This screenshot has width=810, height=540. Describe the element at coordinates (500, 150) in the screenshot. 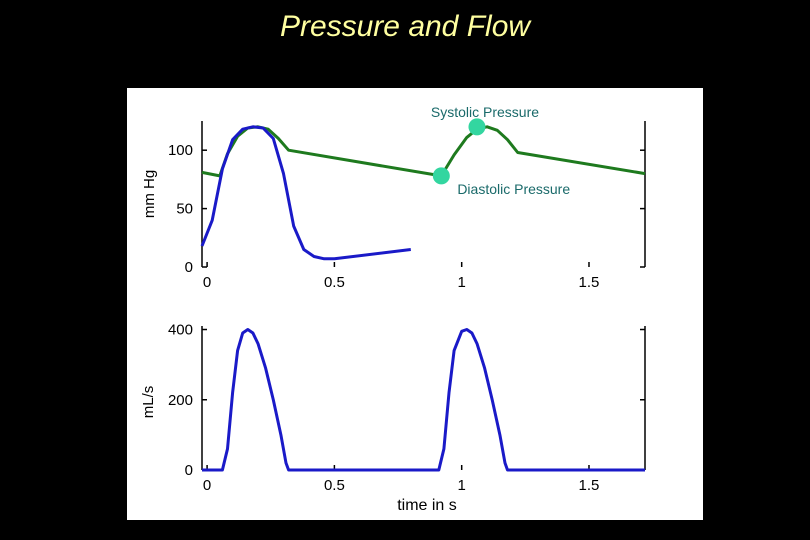

I see `pressure-markers: Systolic Pressure Diastolic Pressure` at that location.